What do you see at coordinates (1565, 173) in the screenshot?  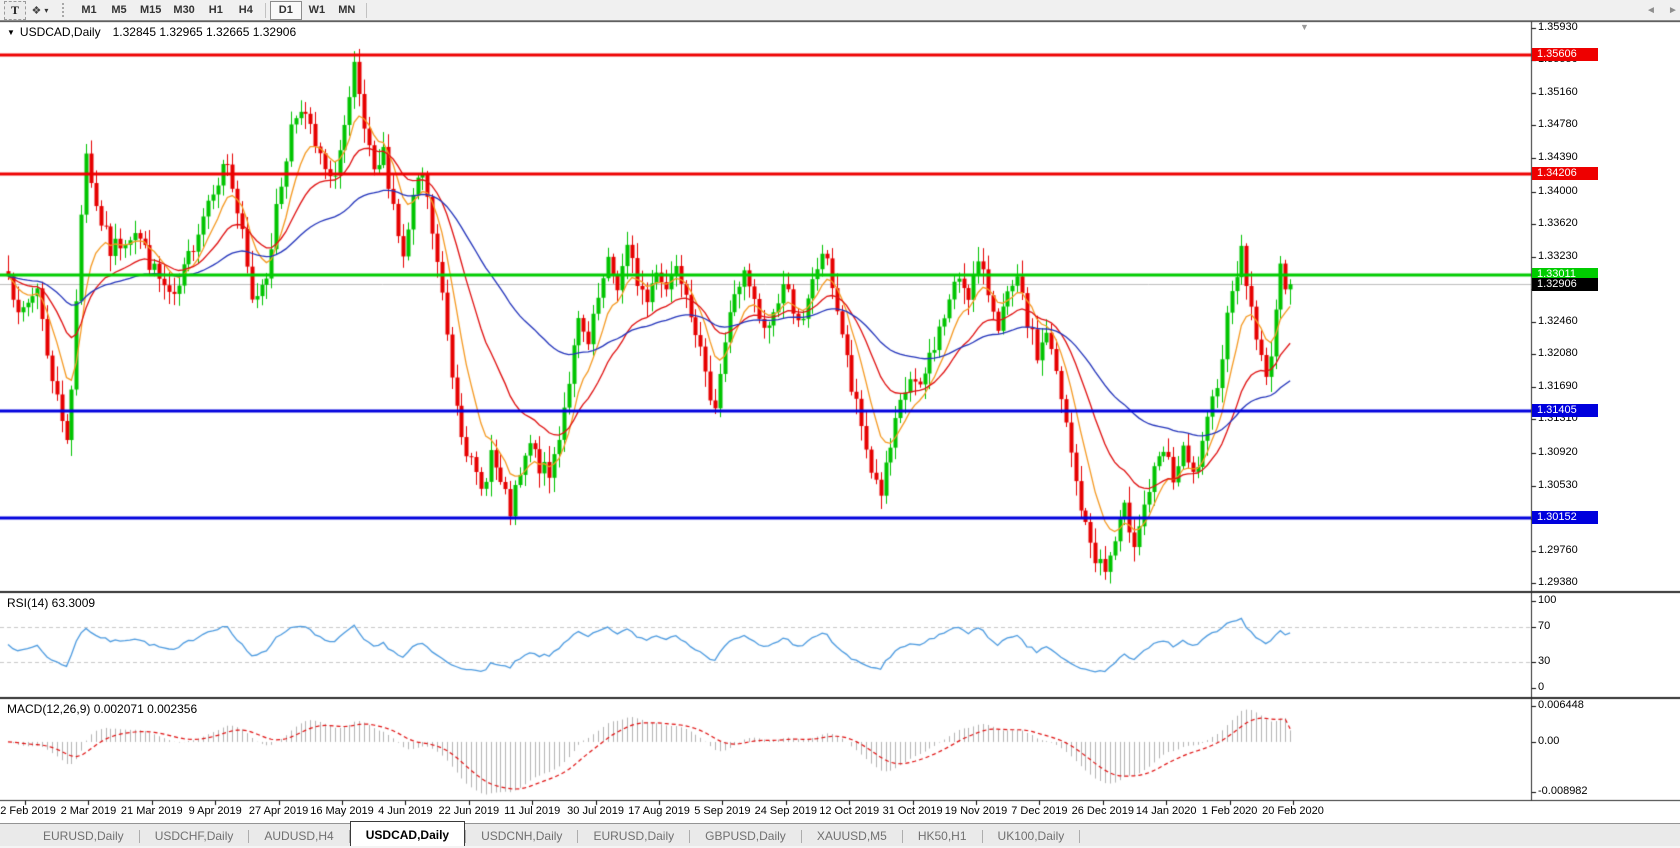 I see `level-price-badge: 1.34206` at bounding box center [1565, 173].